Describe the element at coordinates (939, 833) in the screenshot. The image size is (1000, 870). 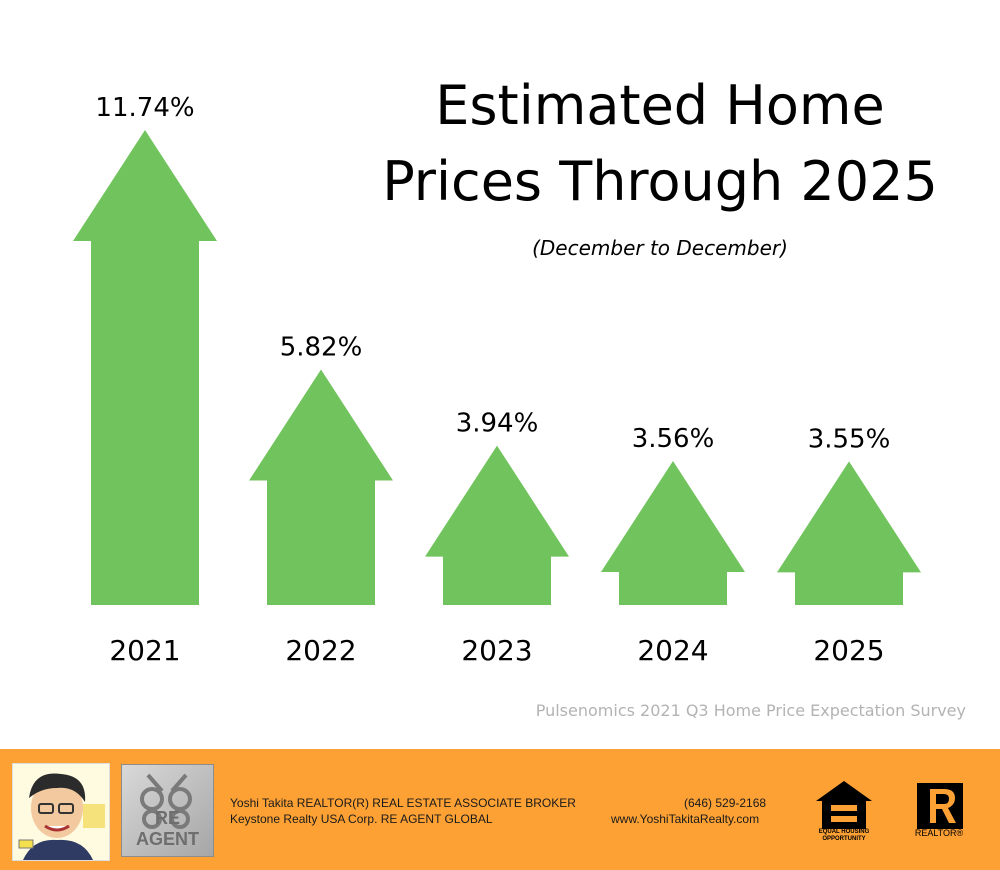
I see `realtor-text: REALTOR®` at that location.